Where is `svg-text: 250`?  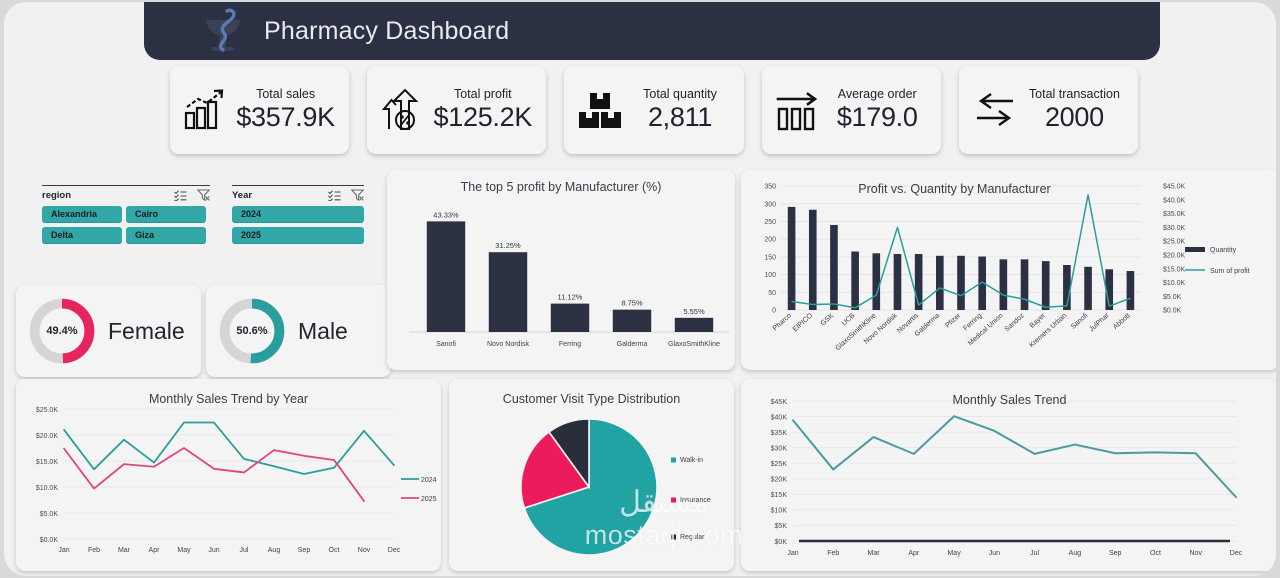 svg-text: 250 is located at coordinates (770, 222).